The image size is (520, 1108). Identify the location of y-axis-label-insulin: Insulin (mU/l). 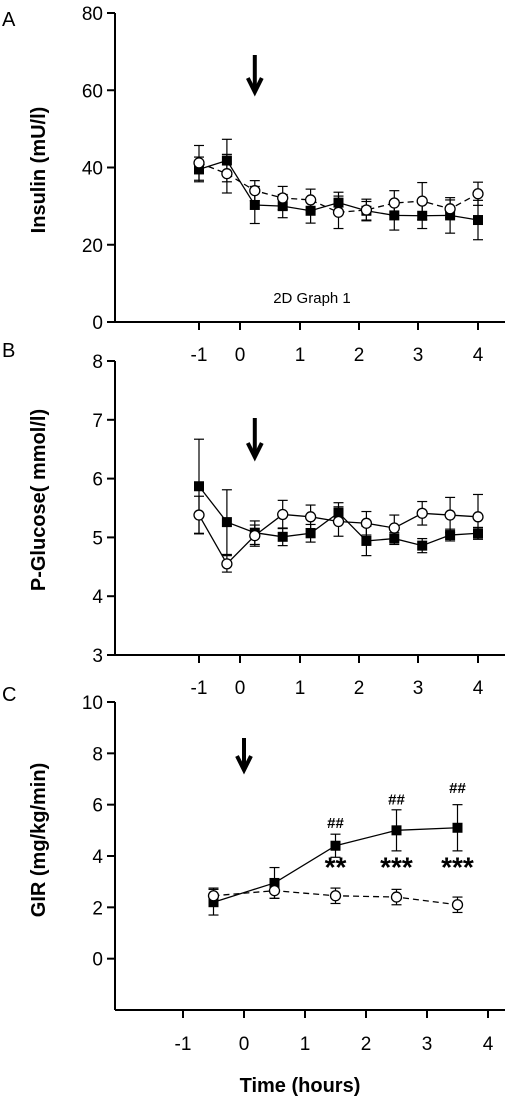
(39, 170).